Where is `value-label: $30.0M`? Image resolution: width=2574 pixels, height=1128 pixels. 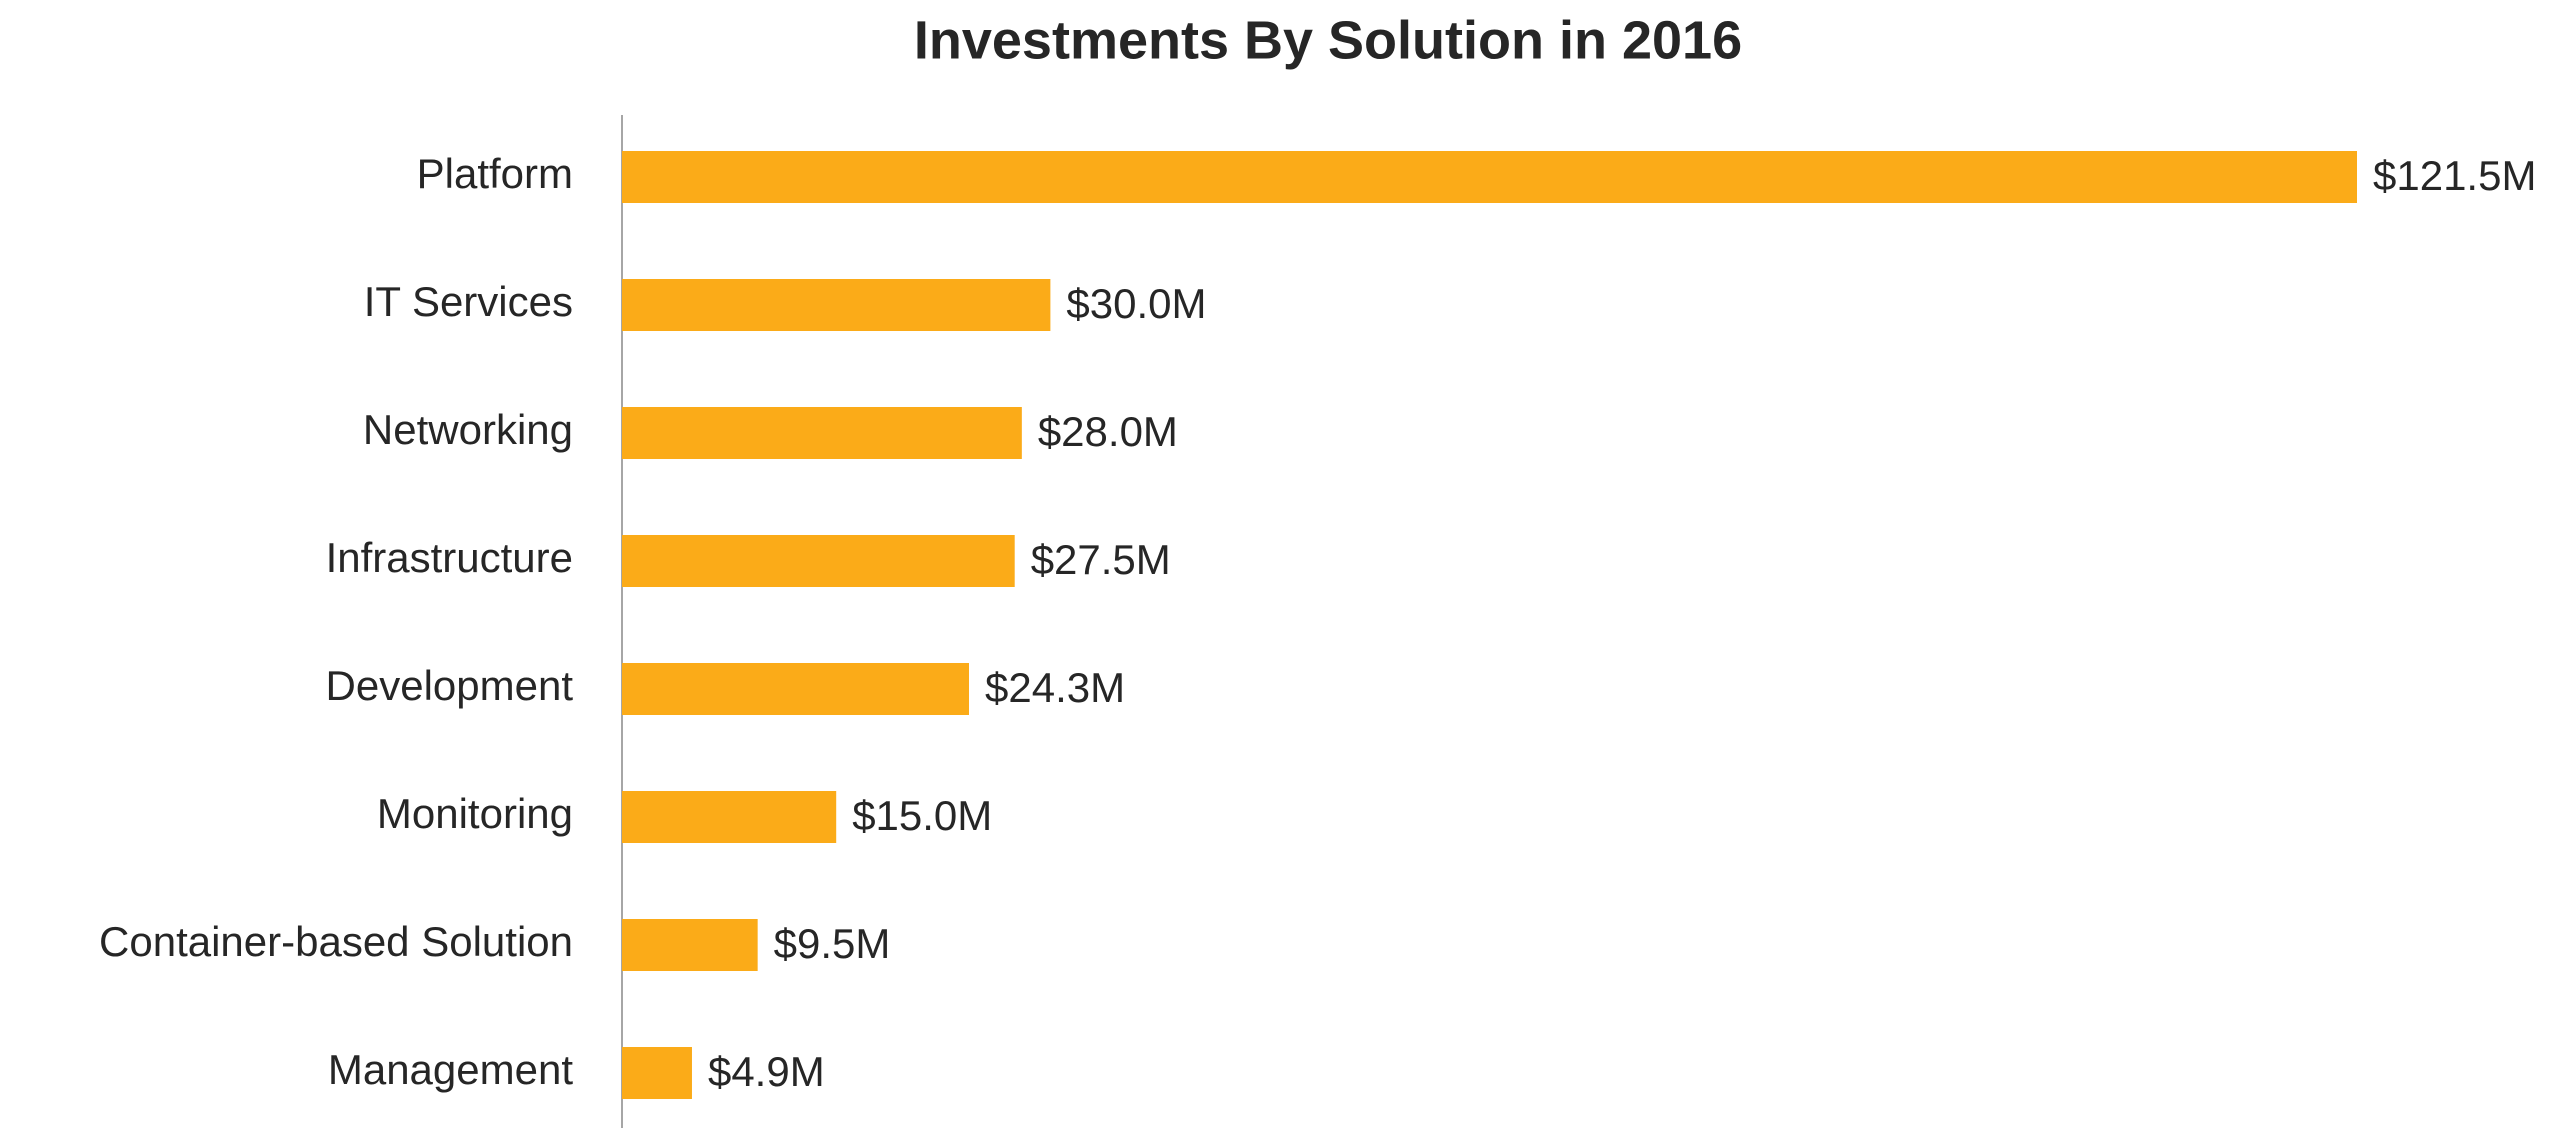
value-label: $30.0M is located at coordinates (1136, 303).